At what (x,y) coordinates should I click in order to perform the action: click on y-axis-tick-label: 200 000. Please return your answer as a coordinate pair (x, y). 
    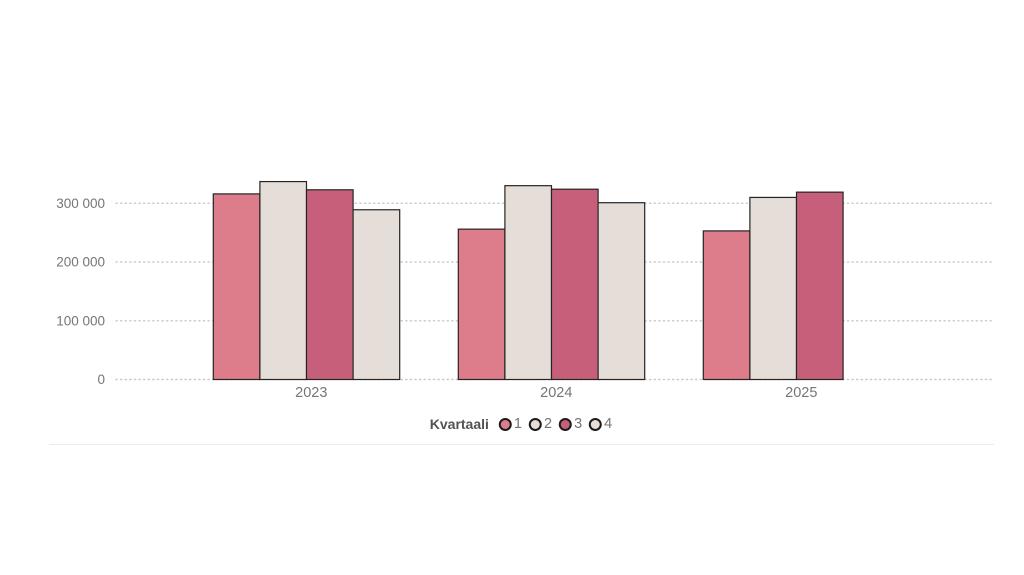
    Looking at the image, I should click on (80, 262).